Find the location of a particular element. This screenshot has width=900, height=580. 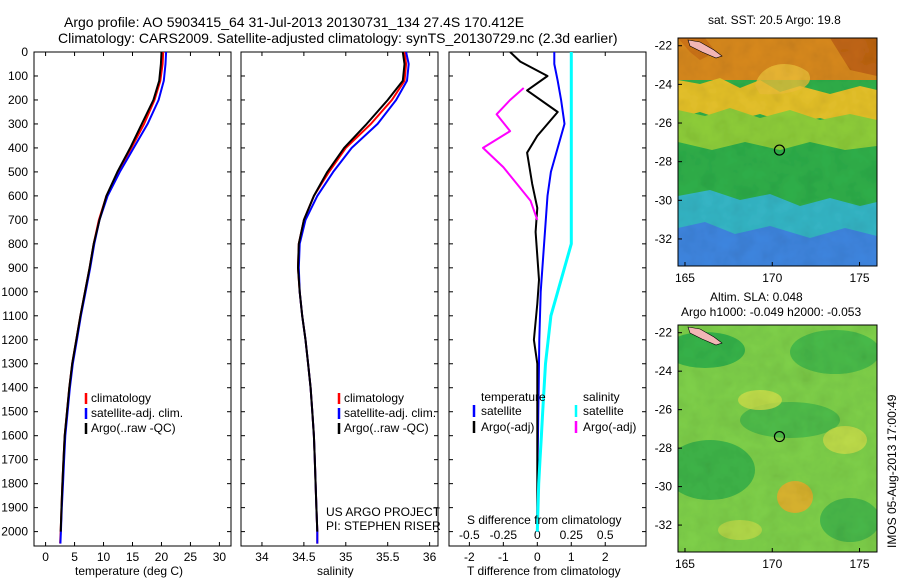

s-diff-tick-label: 0 is located at coordinates (537, 535).